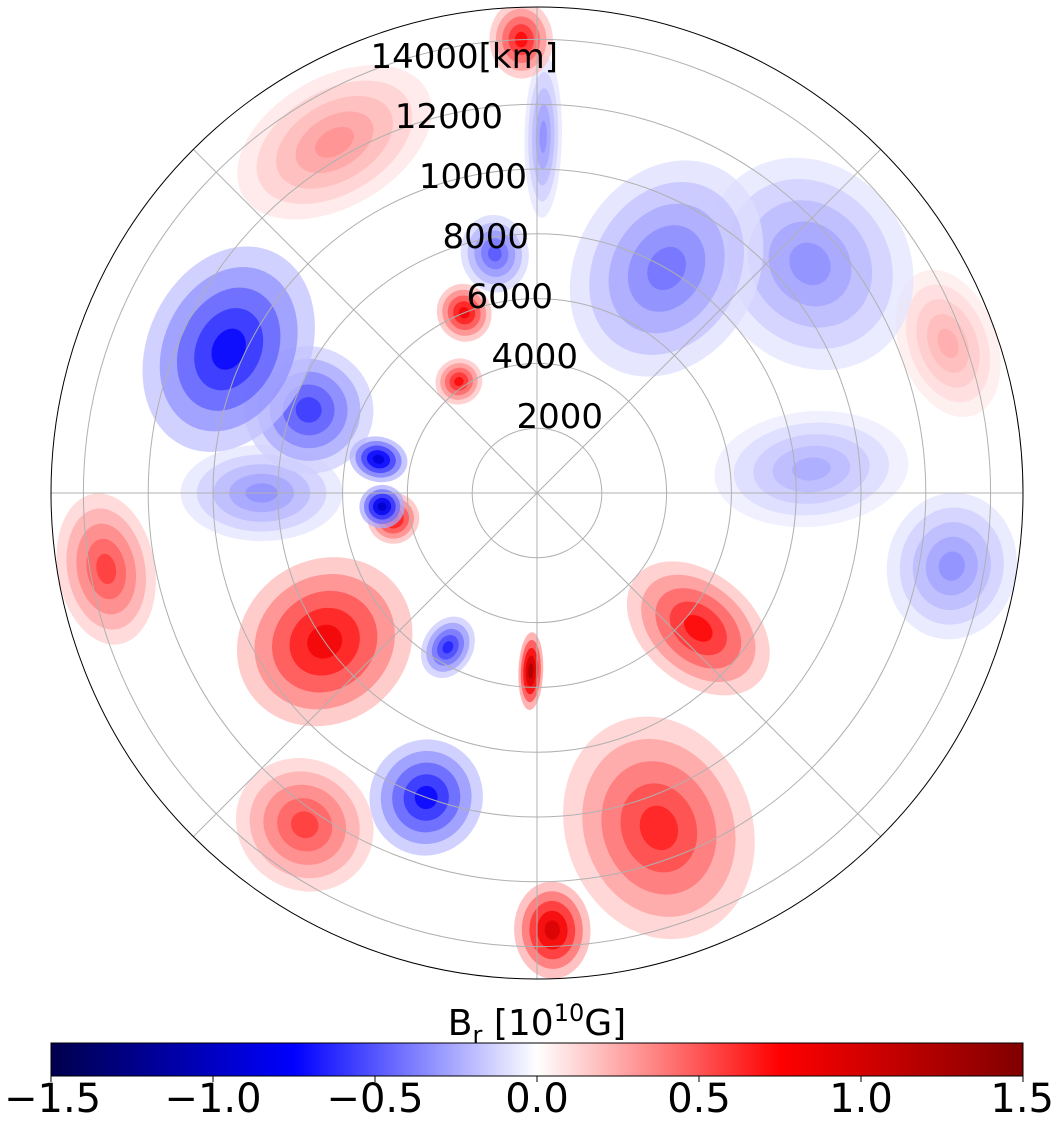 The height and width of the screenshot is (1124, 1058). What do you see at coordinates (449, 117) in the screenshot?
I see `radial-tick-label: 12000` at bounding box center [449, 117].